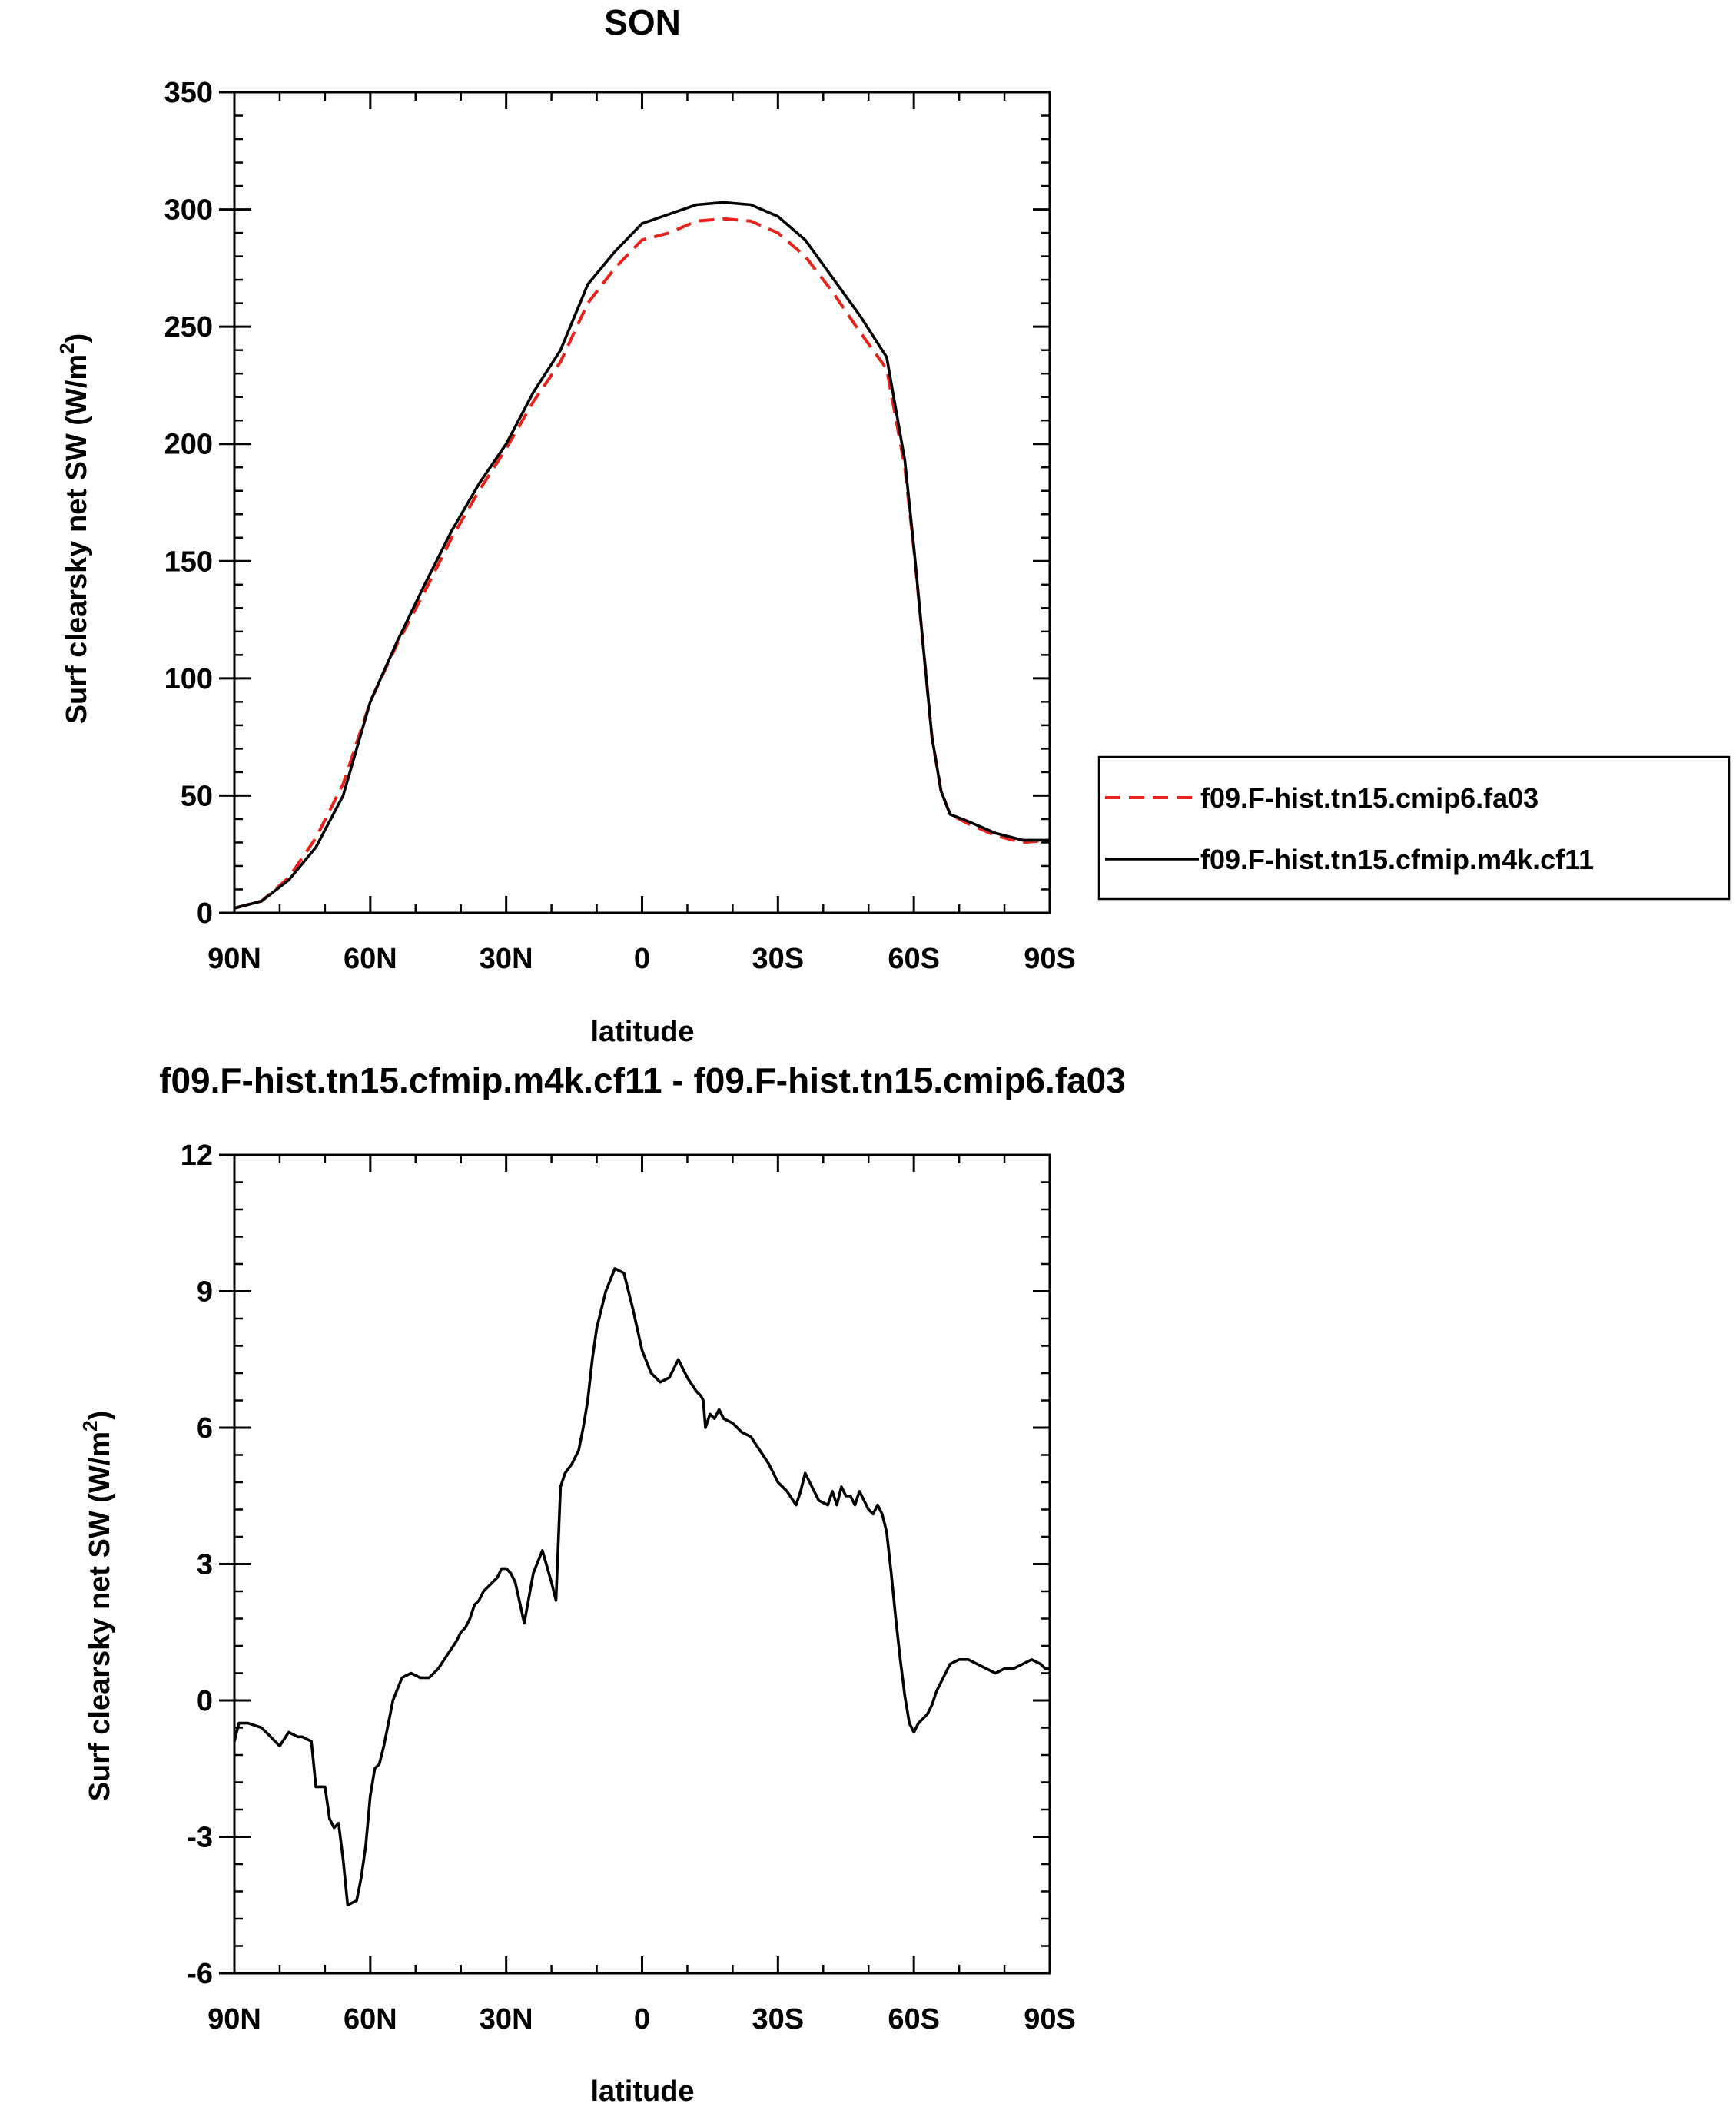 Image resolution: width=1736 pixels, height=2110 pixels. Describe the element at coordinates (642, 2019) in the screenshot. I see `bottom-x-tick-label: 0` at that location.